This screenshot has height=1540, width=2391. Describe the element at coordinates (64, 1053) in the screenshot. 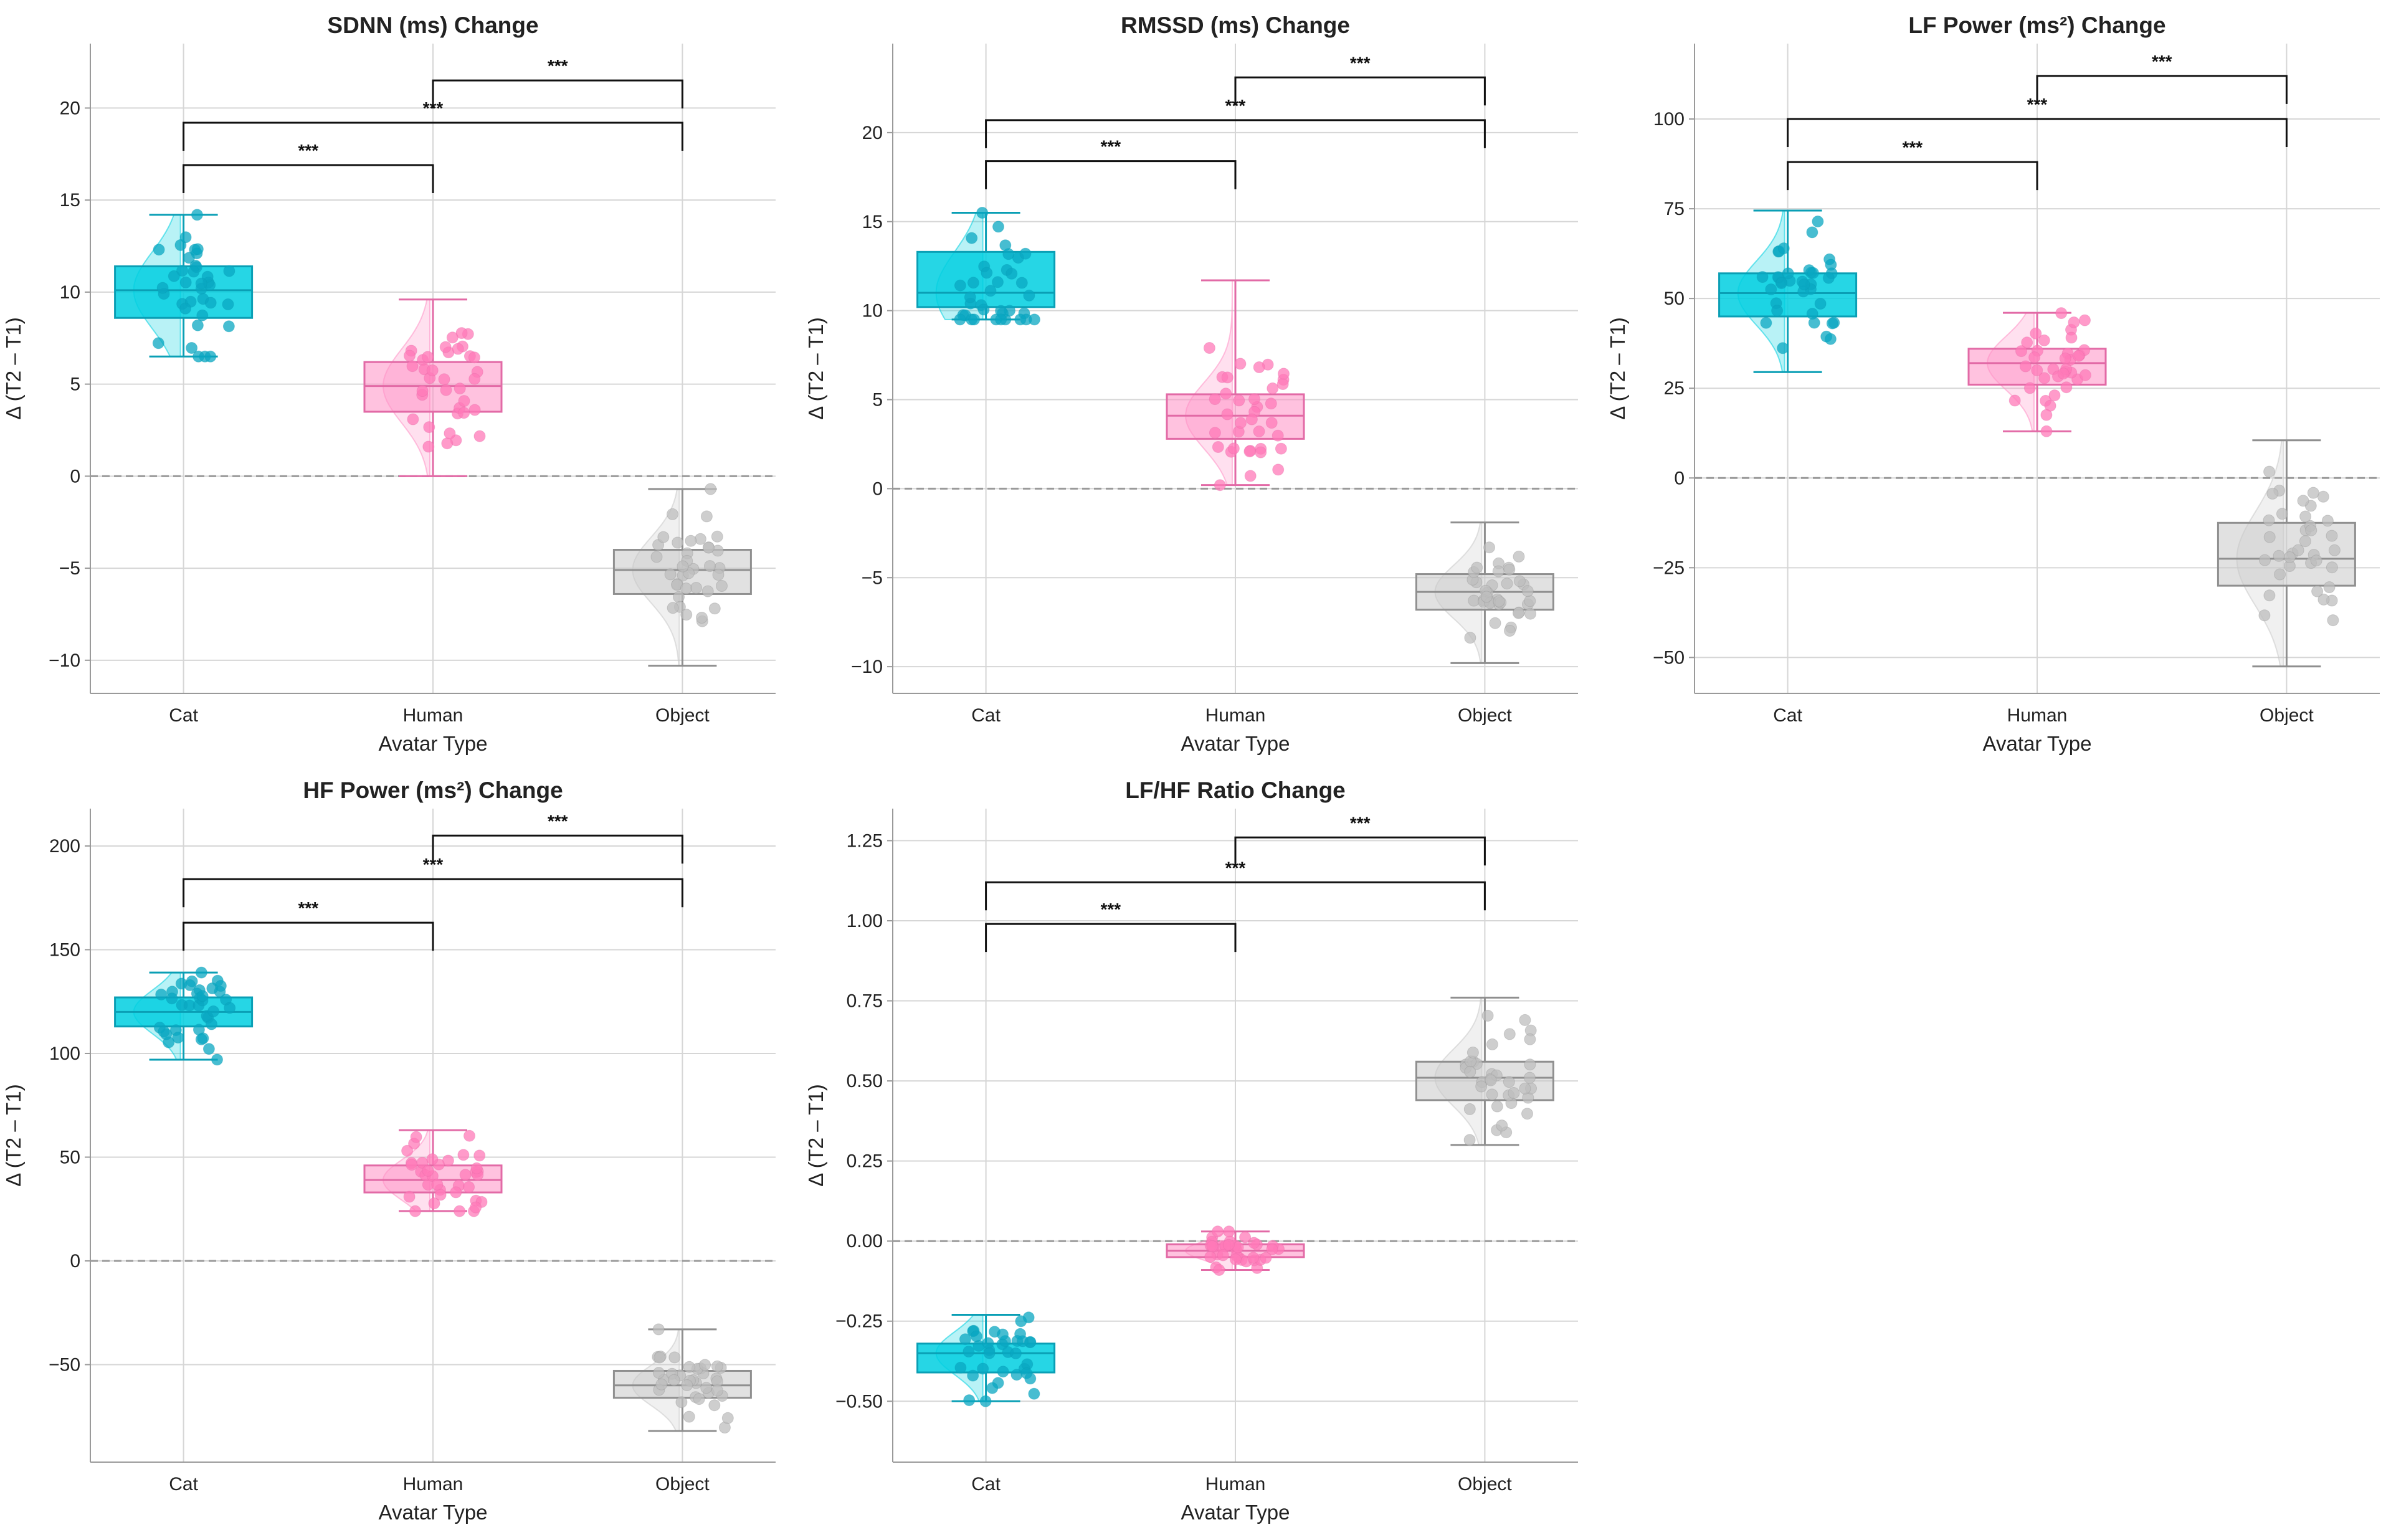

I see `y-tick-label: 100` at that location.